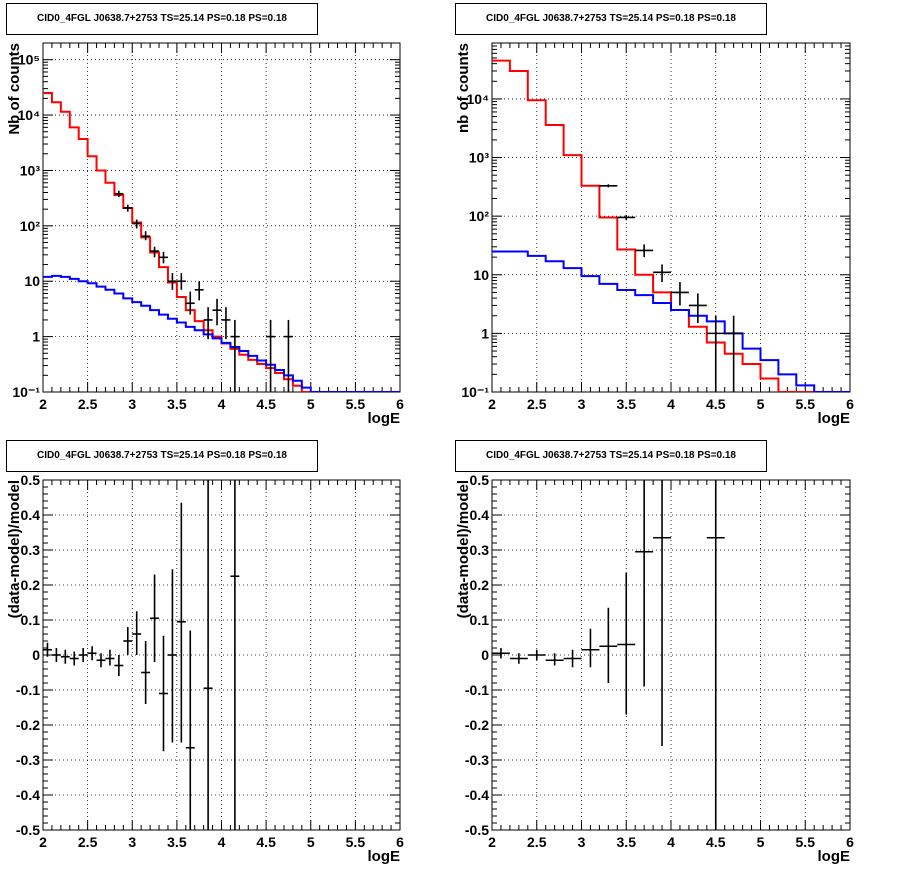 This screenshot has height=875, width=898. What do you see at coordinates (31, 550) in the screenshot?
I see `y-tick-label: 0.3` at bounding box center [31, 550].